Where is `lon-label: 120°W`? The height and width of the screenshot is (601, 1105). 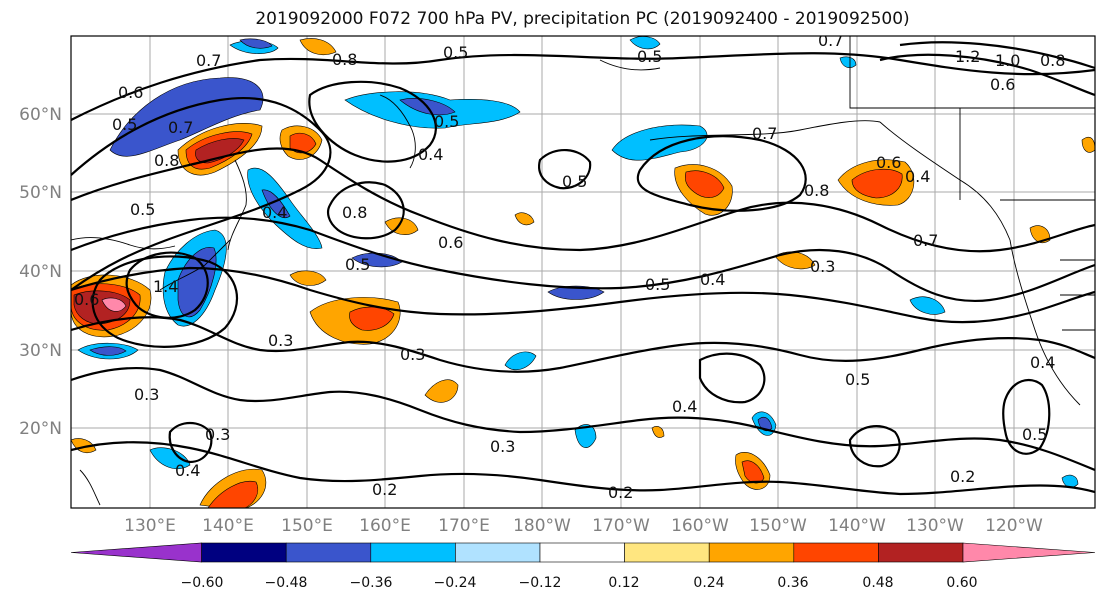 lon-label: 120°W is located at coordinates (1014, 526).